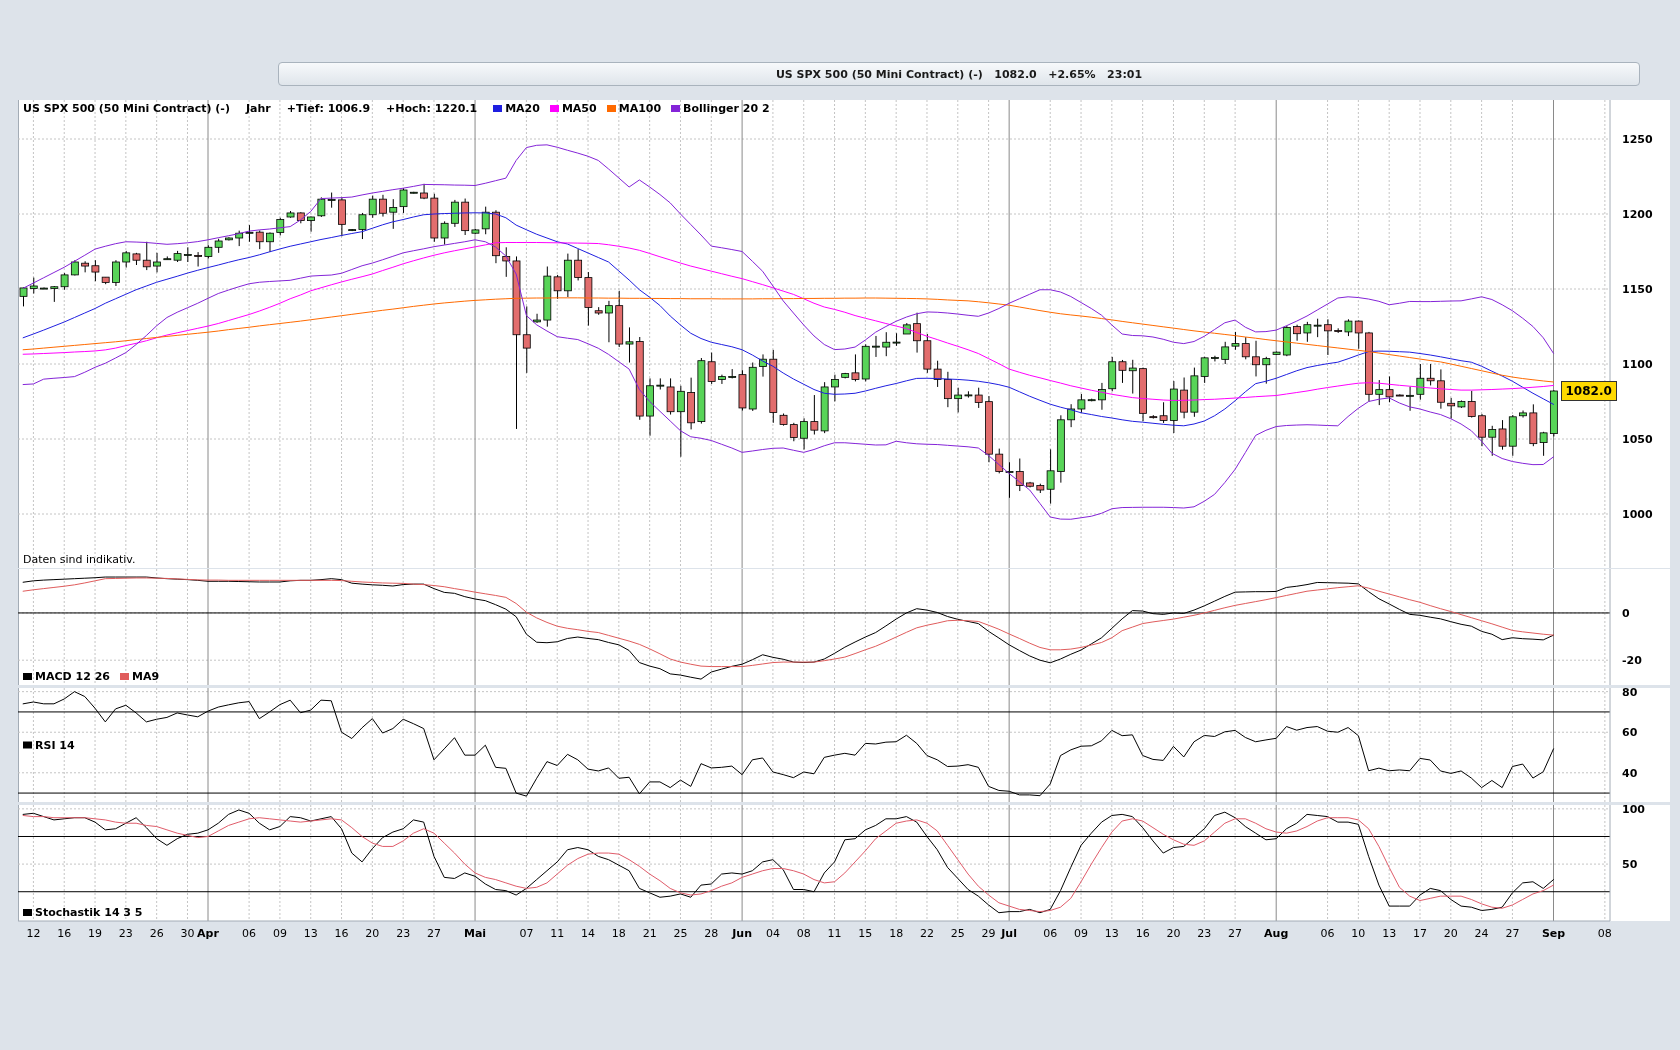 The width and height of the screenshot is (1680, 1050). What do you see at coordinates (988, 933) in the screenshot?
I see `x-tick-label: 29` at bounding box center [988, 933].